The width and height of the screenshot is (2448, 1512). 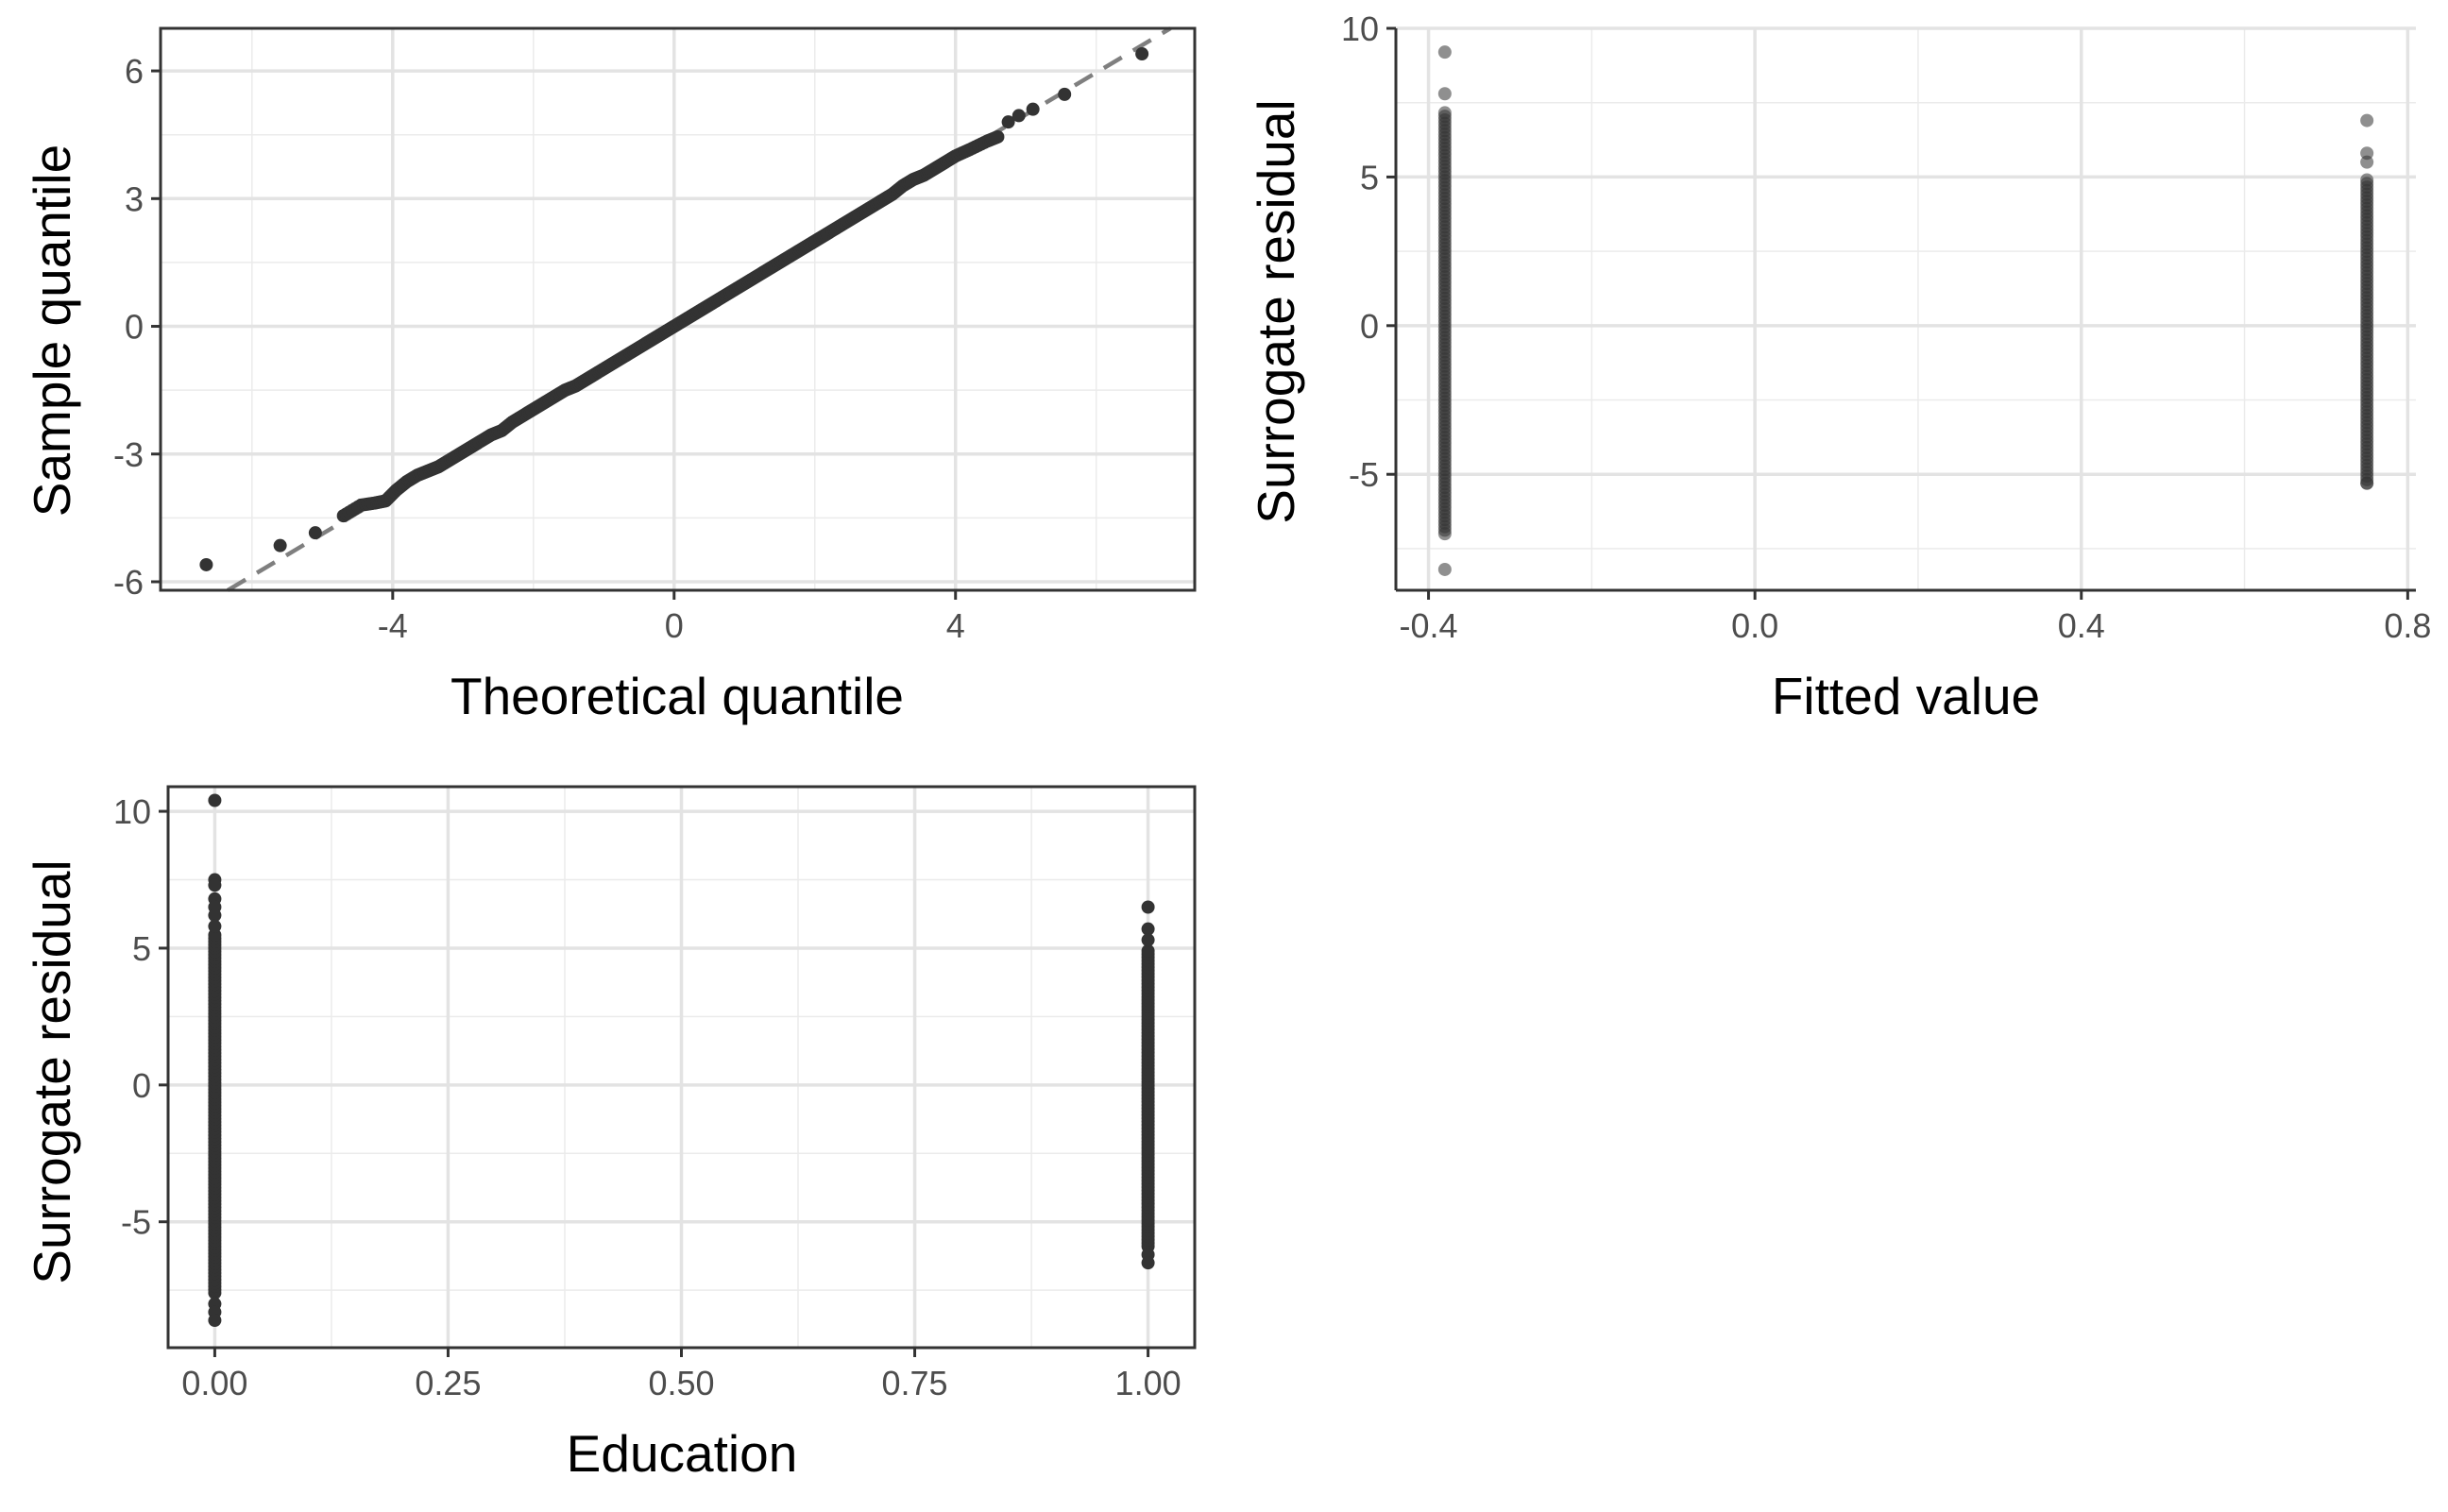 I want to click on qq-y-ticks: -6 -3 0 3 6, so click(x=137, y=327).